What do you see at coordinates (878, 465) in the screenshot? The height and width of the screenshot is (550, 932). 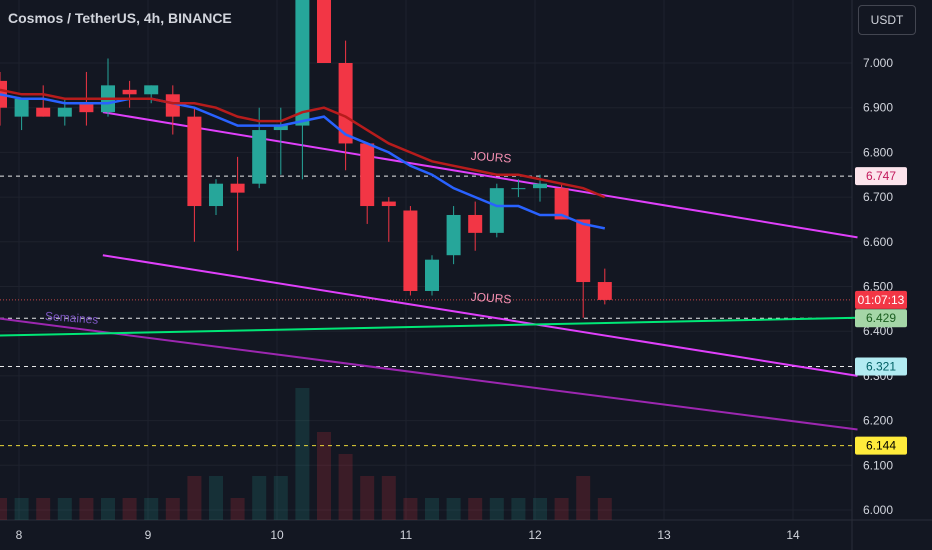 I see `y-tick-label: 6.100` at bounding box center [878, 465].